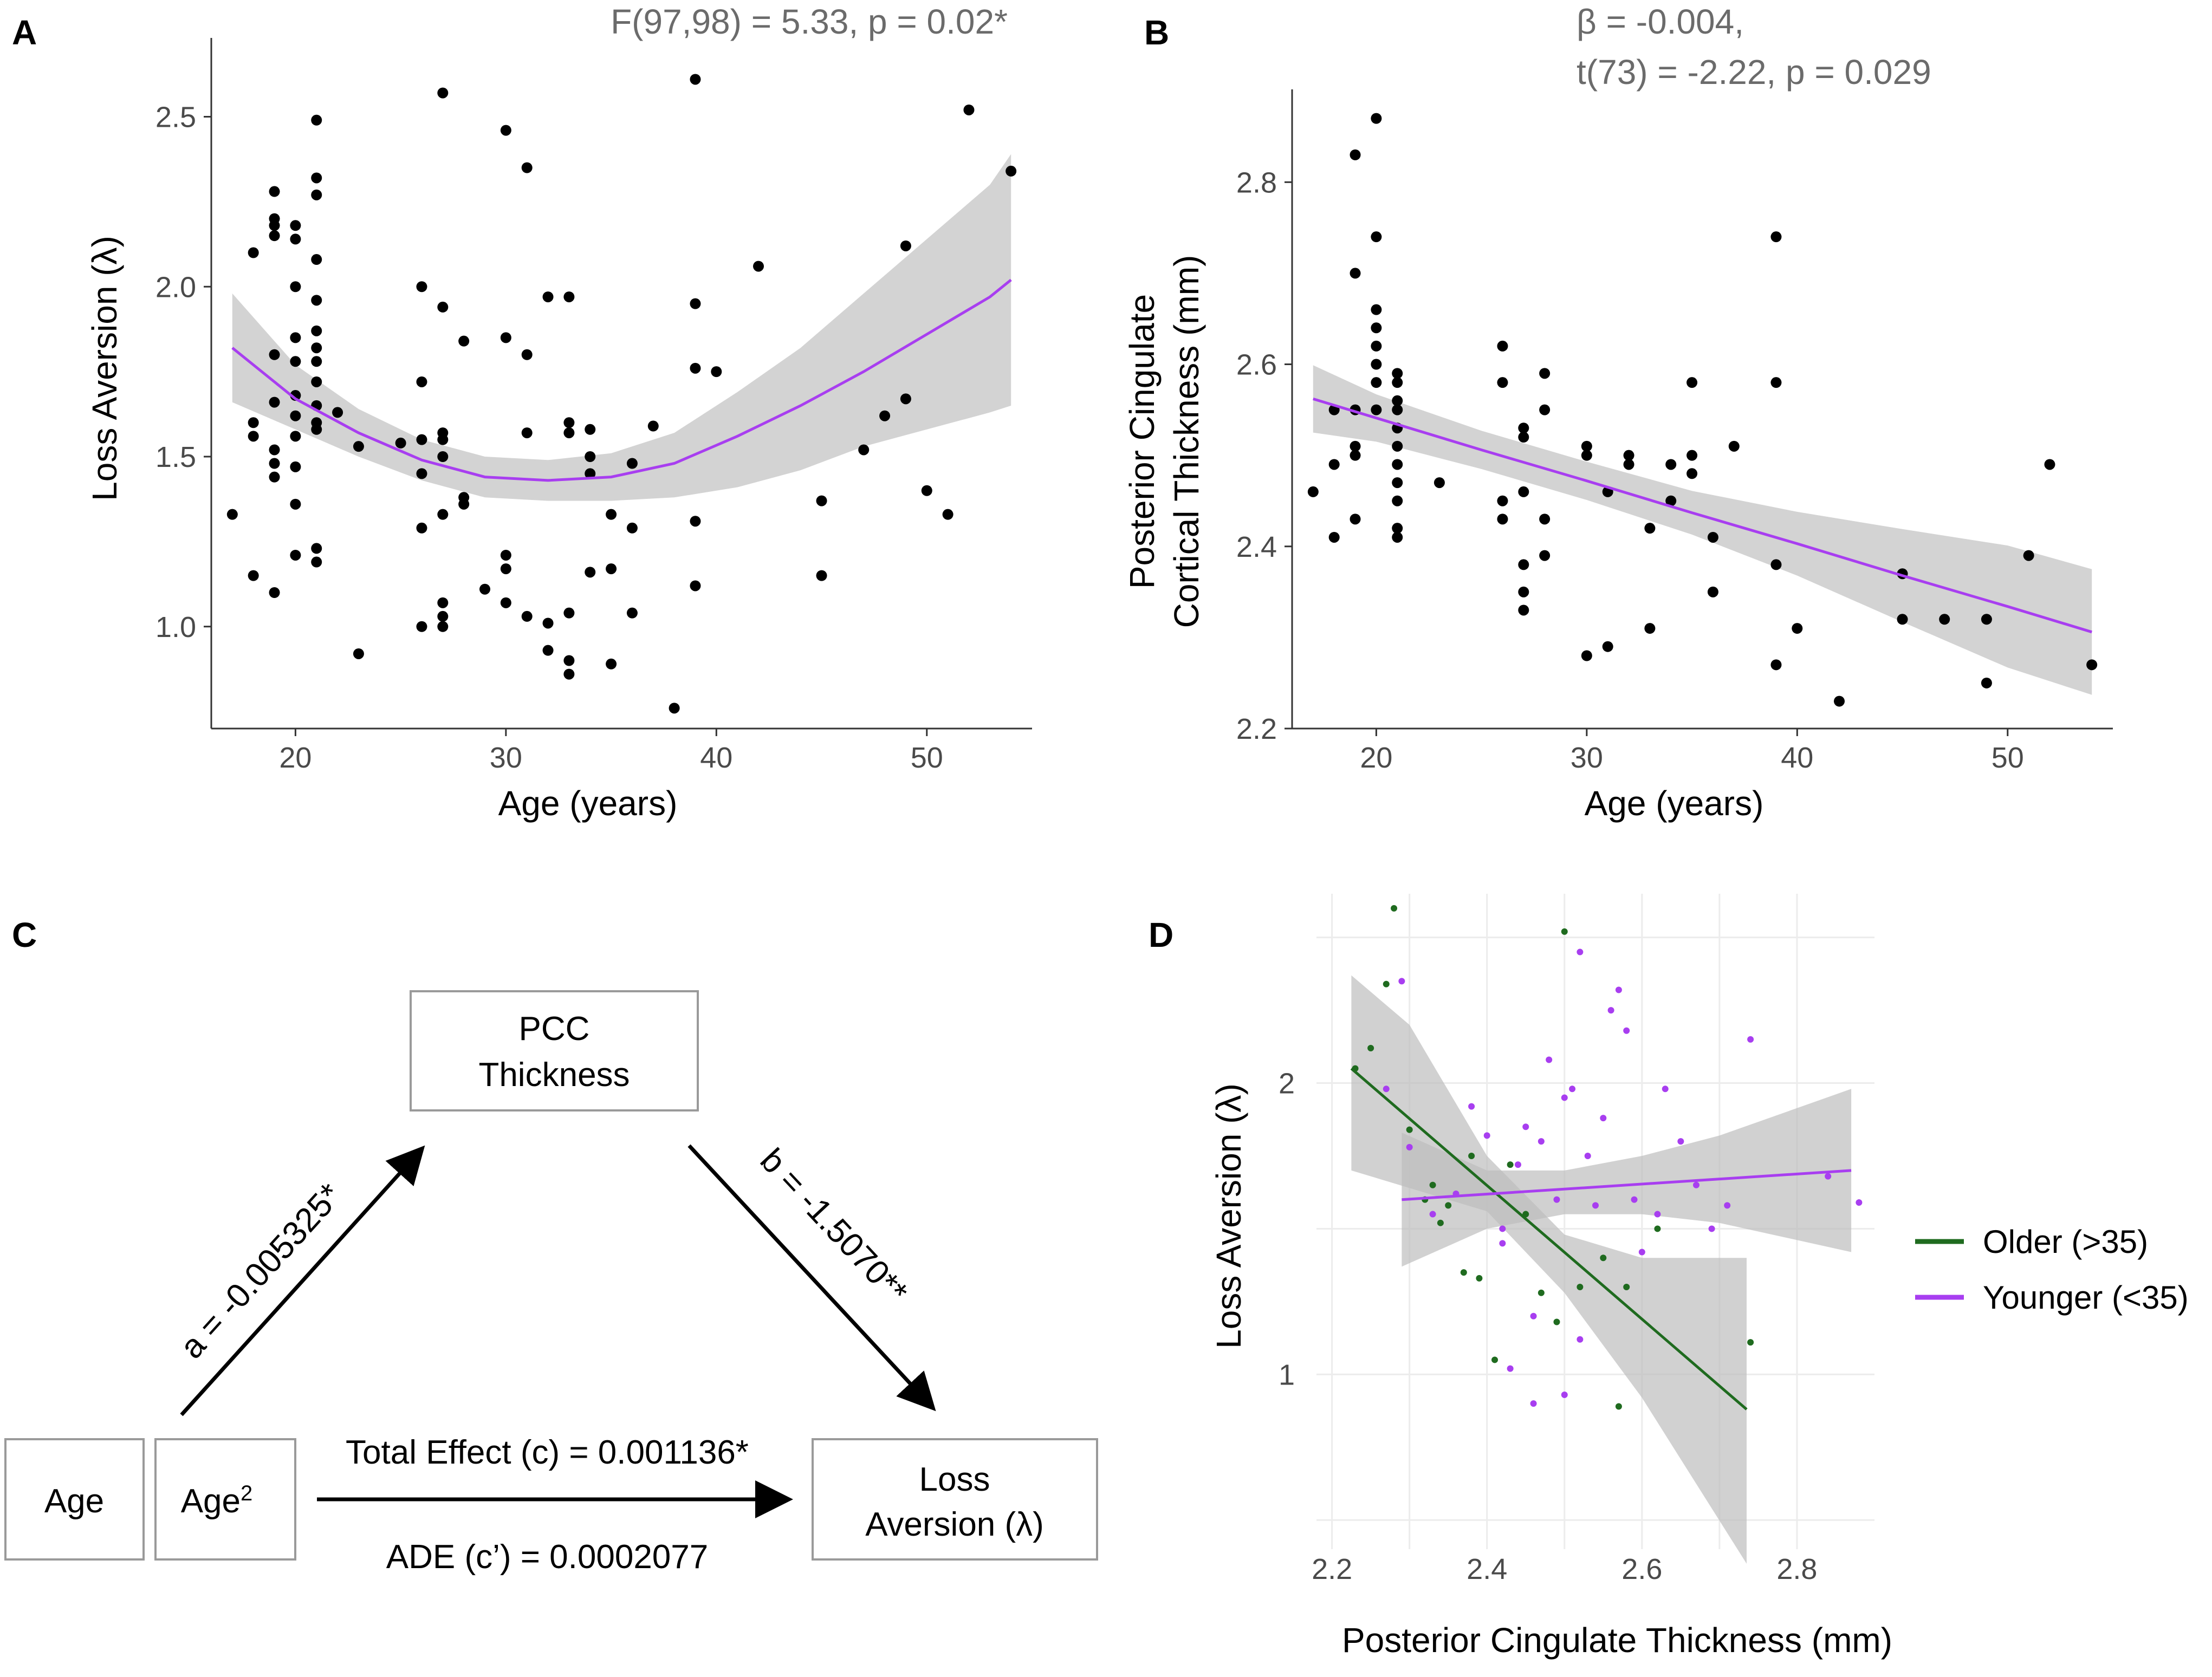  I want to click on panel-b-y-tick-label: 2.4, so click(1256, 547).